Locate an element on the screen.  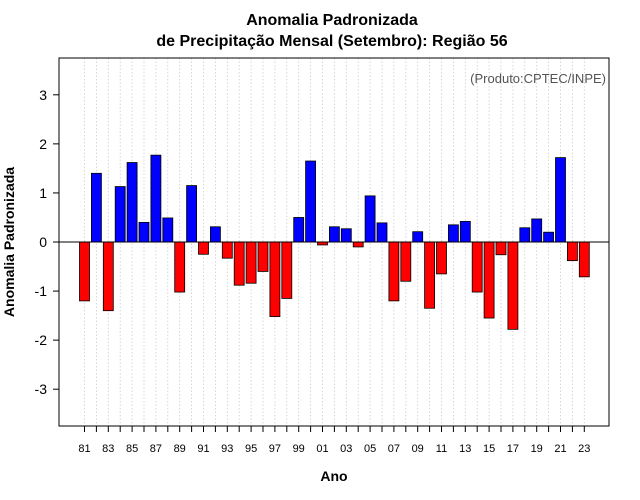
bar-2002 is located at coordinates (334, 234).